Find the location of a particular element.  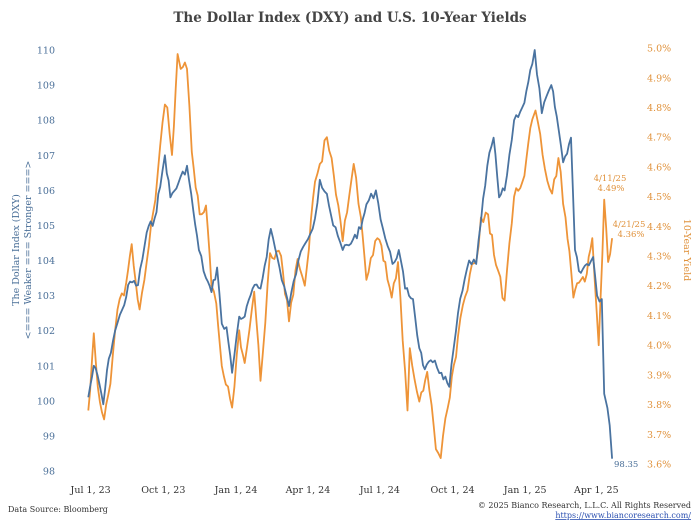

left-axis-ticks: 98 99 100 101 102 103 104 105 106 107 108 109 110 is located at coordinates (46, 262).